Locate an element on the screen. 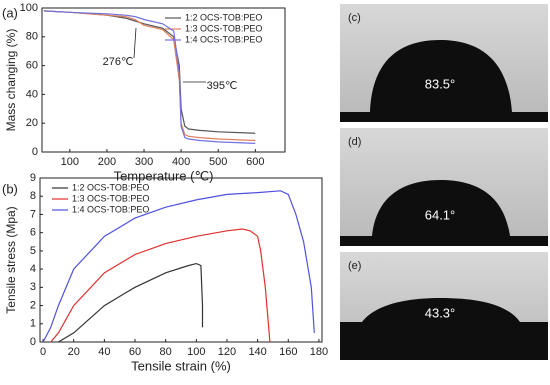 The image size is (550, 385). contact-angle: 43.3° is located at coordinates (440, 312).